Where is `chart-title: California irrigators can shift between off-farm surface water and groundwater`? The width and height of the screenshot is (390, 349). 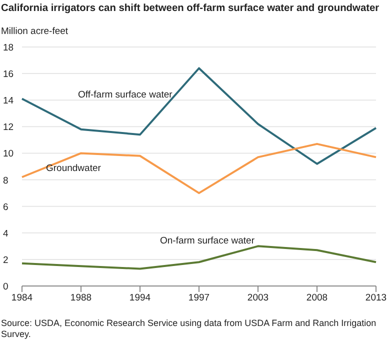
chart-title: California irrigators can shift between off-farm surface water and groundwater is located at coordinates (190, 8).